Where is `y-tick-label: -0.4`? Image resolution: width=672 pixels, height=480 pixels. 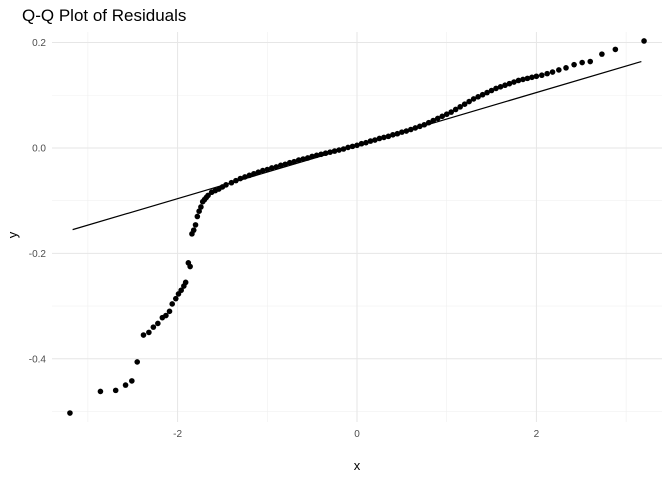 y-tick-label: -0.4 is located at coordinates (38, 359).